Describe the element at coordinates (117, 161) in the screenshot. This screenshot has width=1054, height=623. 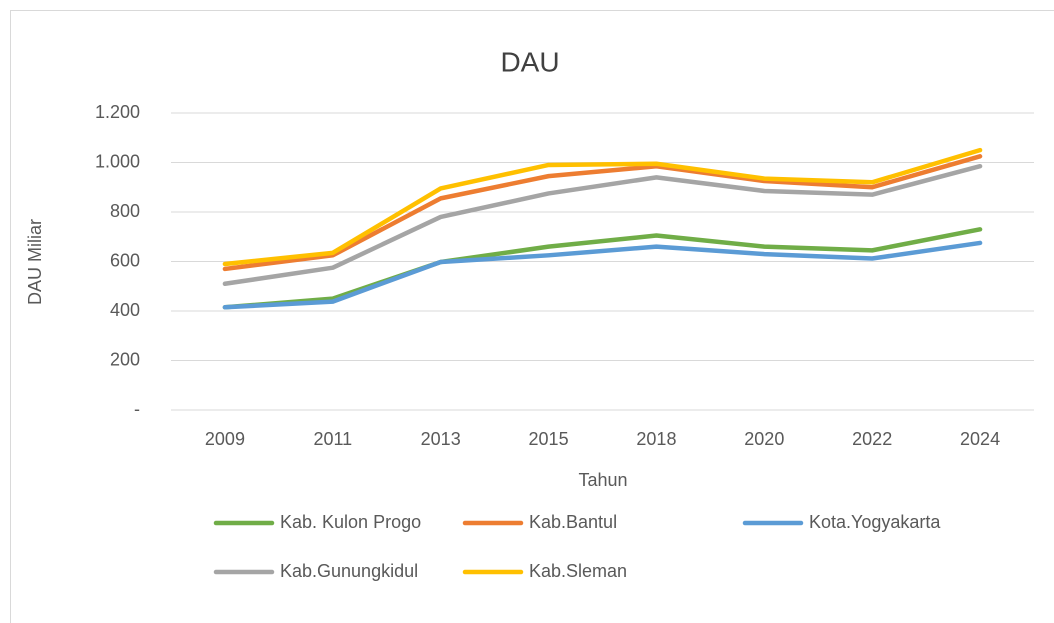
I see `y-tick-label: 1.000` at that location.